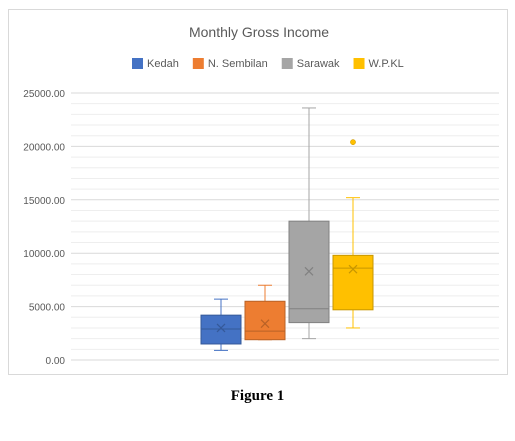  Describe the element at coordinates (238, 64) in the screenshot. I see `legend-label: N. Sembilan` at that location.